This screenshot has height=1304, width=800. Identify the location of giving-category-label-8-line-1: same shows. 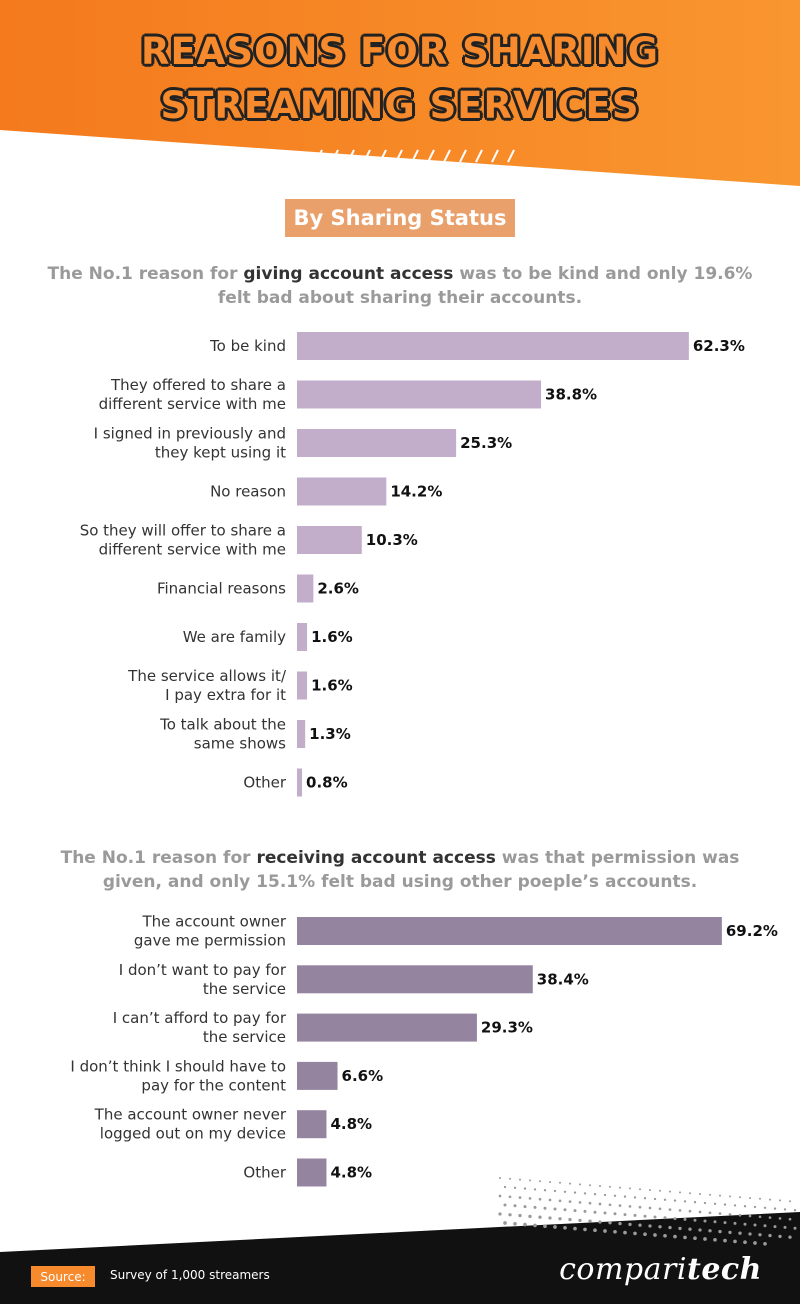
(240, 744).